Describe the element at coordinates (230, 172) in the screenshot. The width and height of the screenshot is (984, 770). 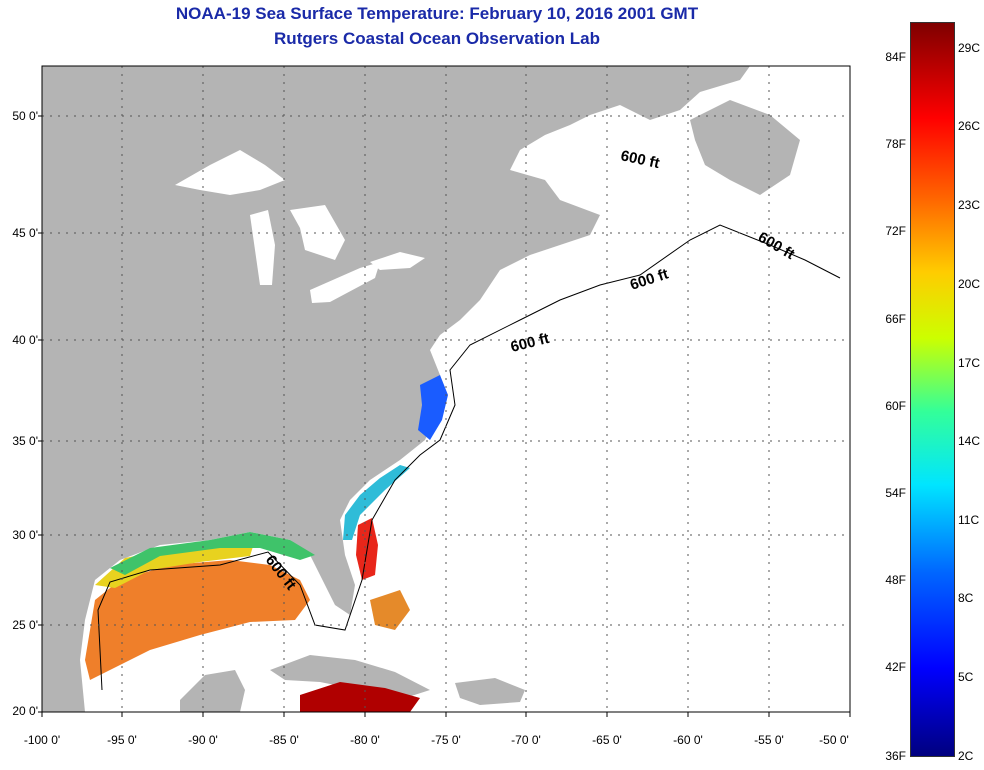
I see `lake-superior` at that location.